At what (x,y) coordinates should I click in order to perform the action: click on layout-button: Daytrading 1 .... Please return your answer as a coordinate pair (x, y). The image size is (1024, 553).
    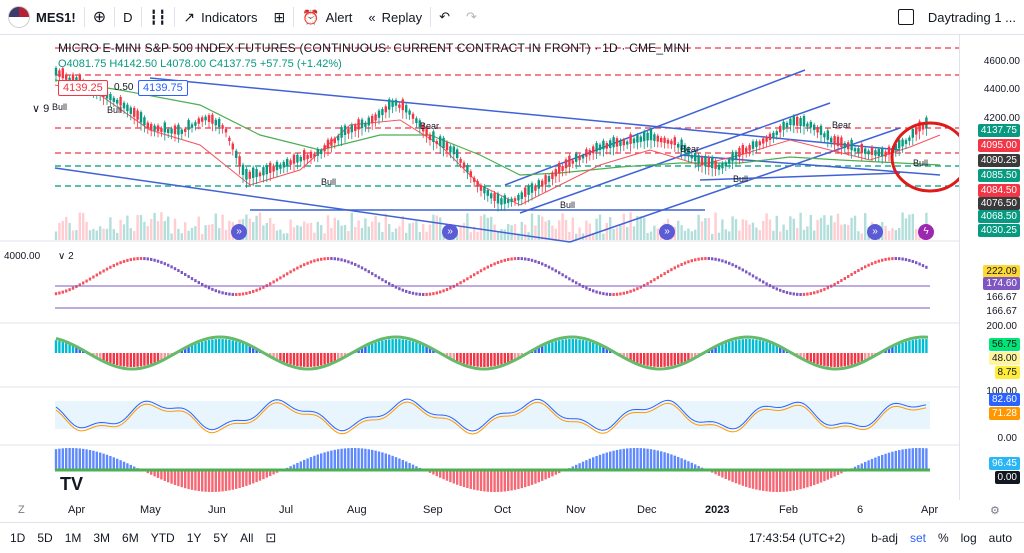
    Looking at the image, I should click on (957, 17).